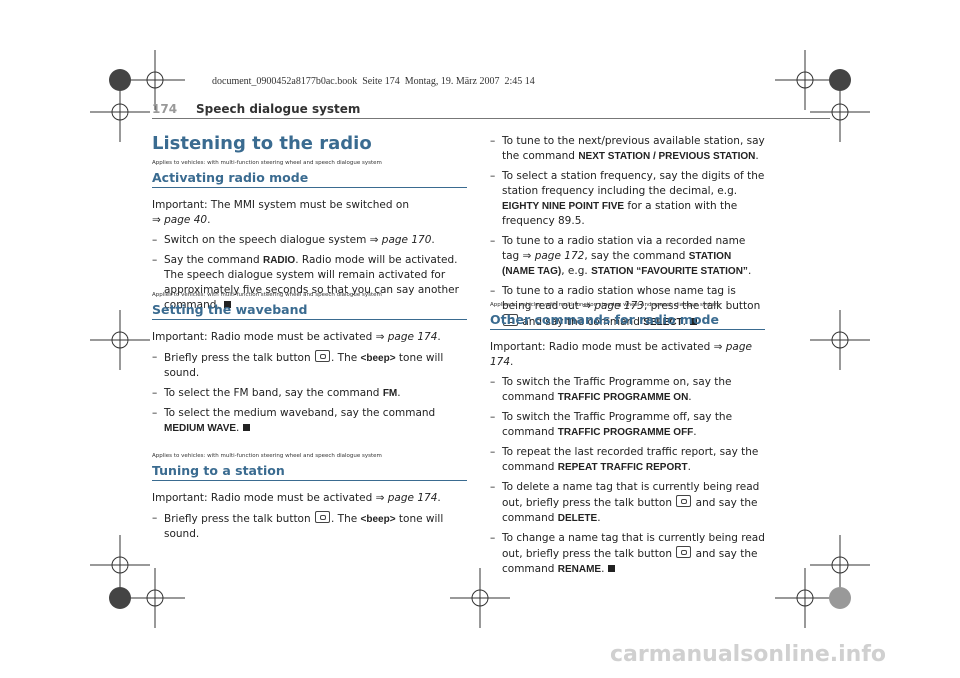  I want to click on page-title: Listening to the radio, so click(262, 143).